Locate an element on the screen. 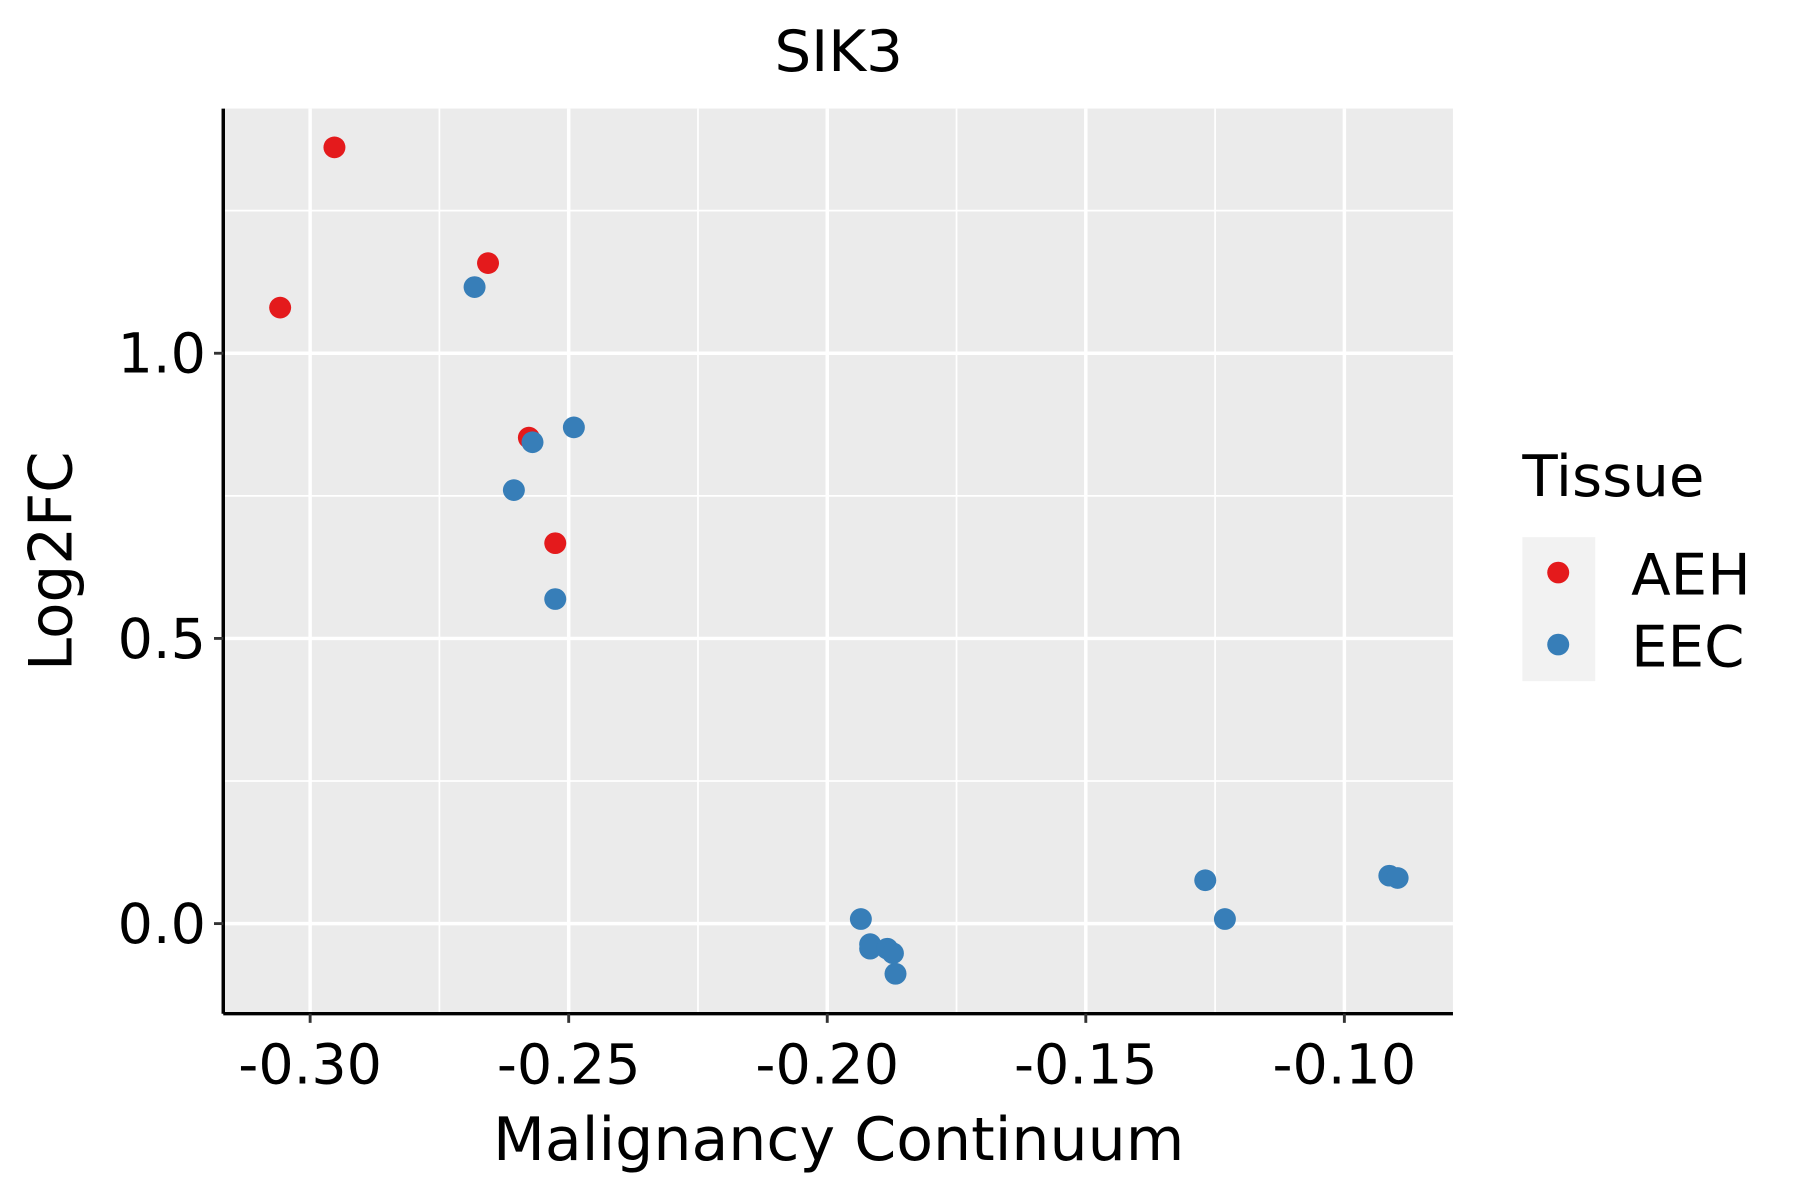 The width and height of the screenshot is (1800, 1200). legend-label-eec: EEC is located at coordinates (1687, 647).